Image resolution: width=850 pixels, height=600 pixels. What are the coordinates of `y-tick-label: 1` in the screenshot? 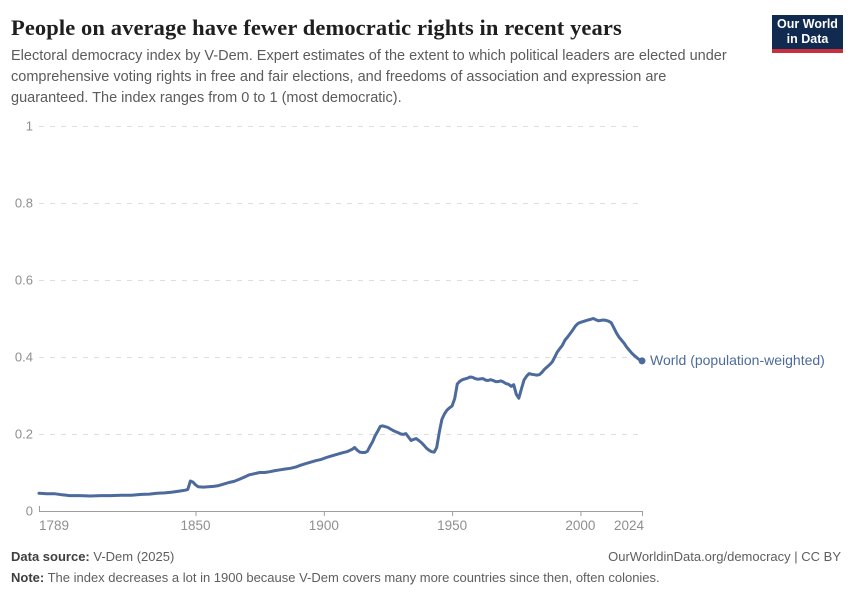 It's located at (29, 126).